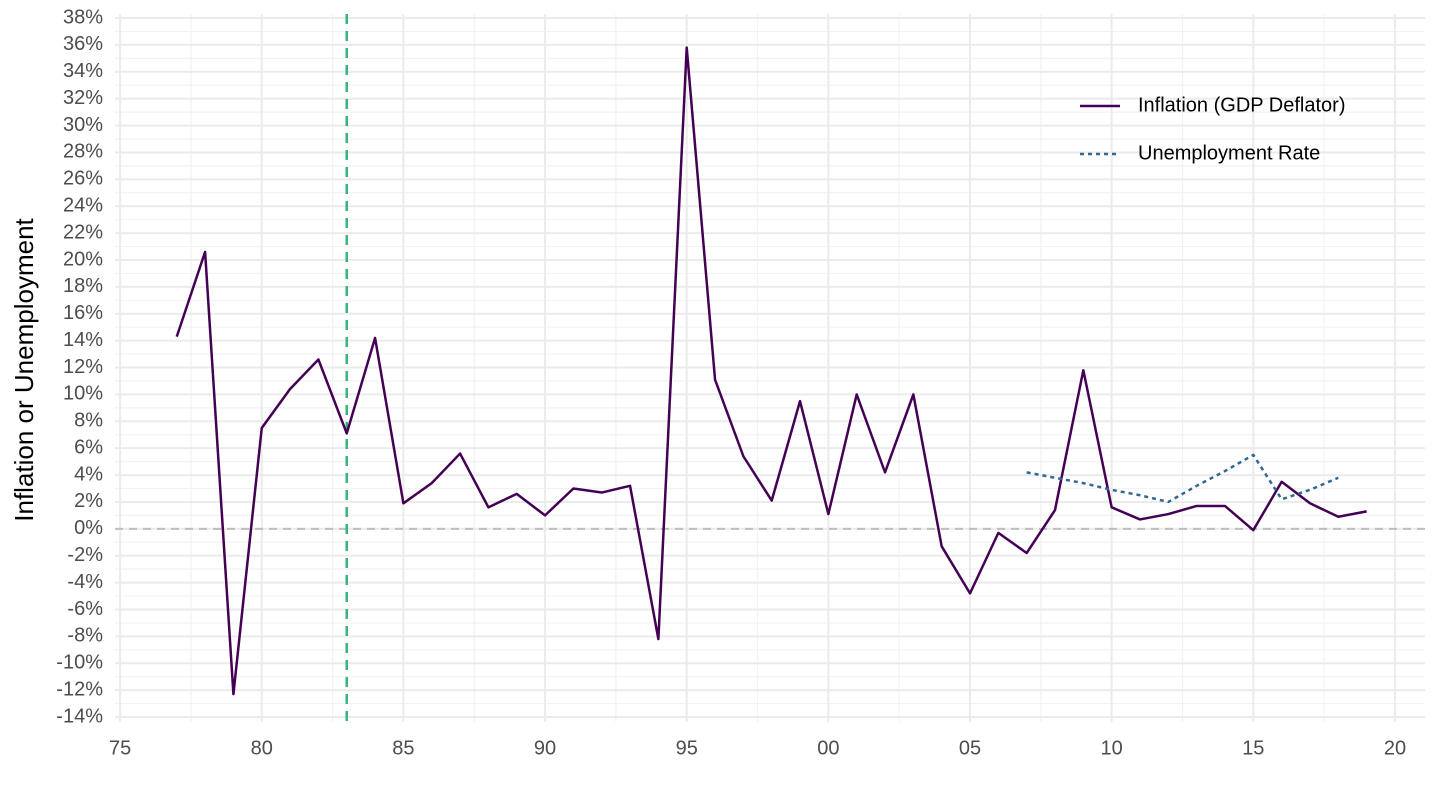 Image resolution: width=1440 pixels, height=810 pixels. What do you see at coordinates (262, 748) in the screenshot?
I see `x-tick-label: 80` at bounding box center [262, 748].